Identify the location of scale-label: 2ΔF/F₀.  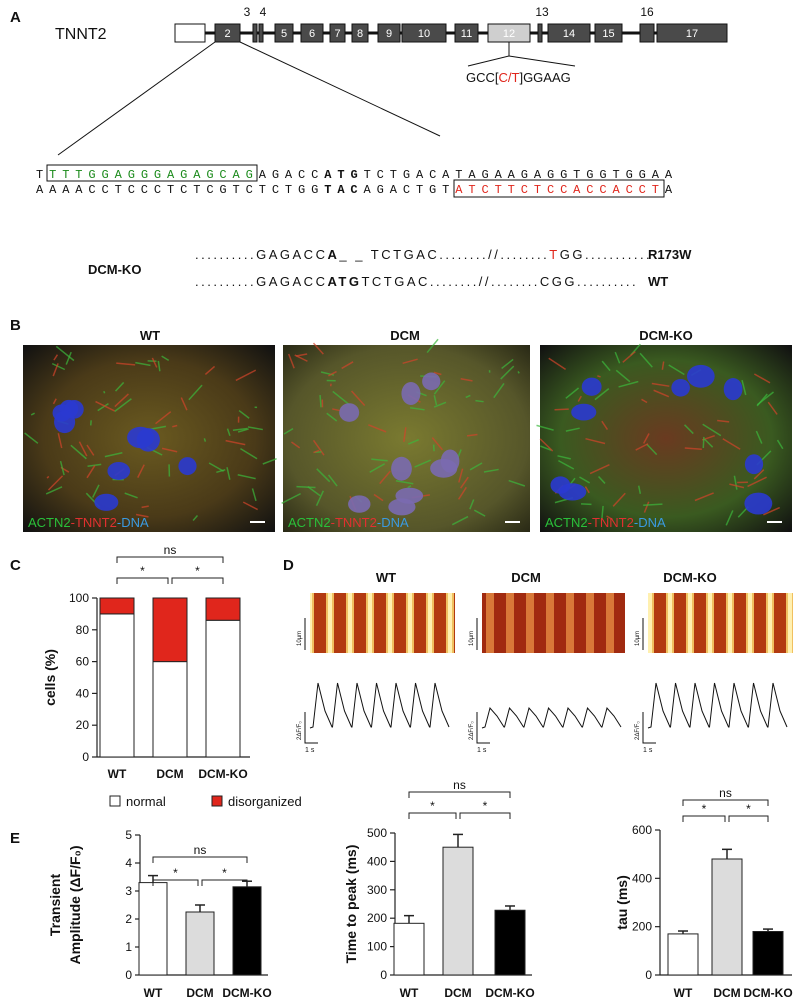
(472, 730).